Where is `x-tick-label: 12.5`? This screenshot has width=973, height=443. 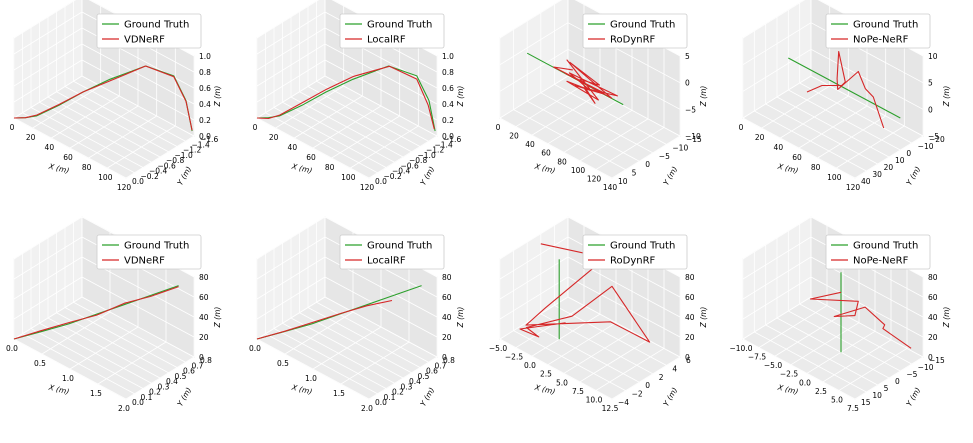 x-tick-label: 12.5 is located at coordinates (610, 408).